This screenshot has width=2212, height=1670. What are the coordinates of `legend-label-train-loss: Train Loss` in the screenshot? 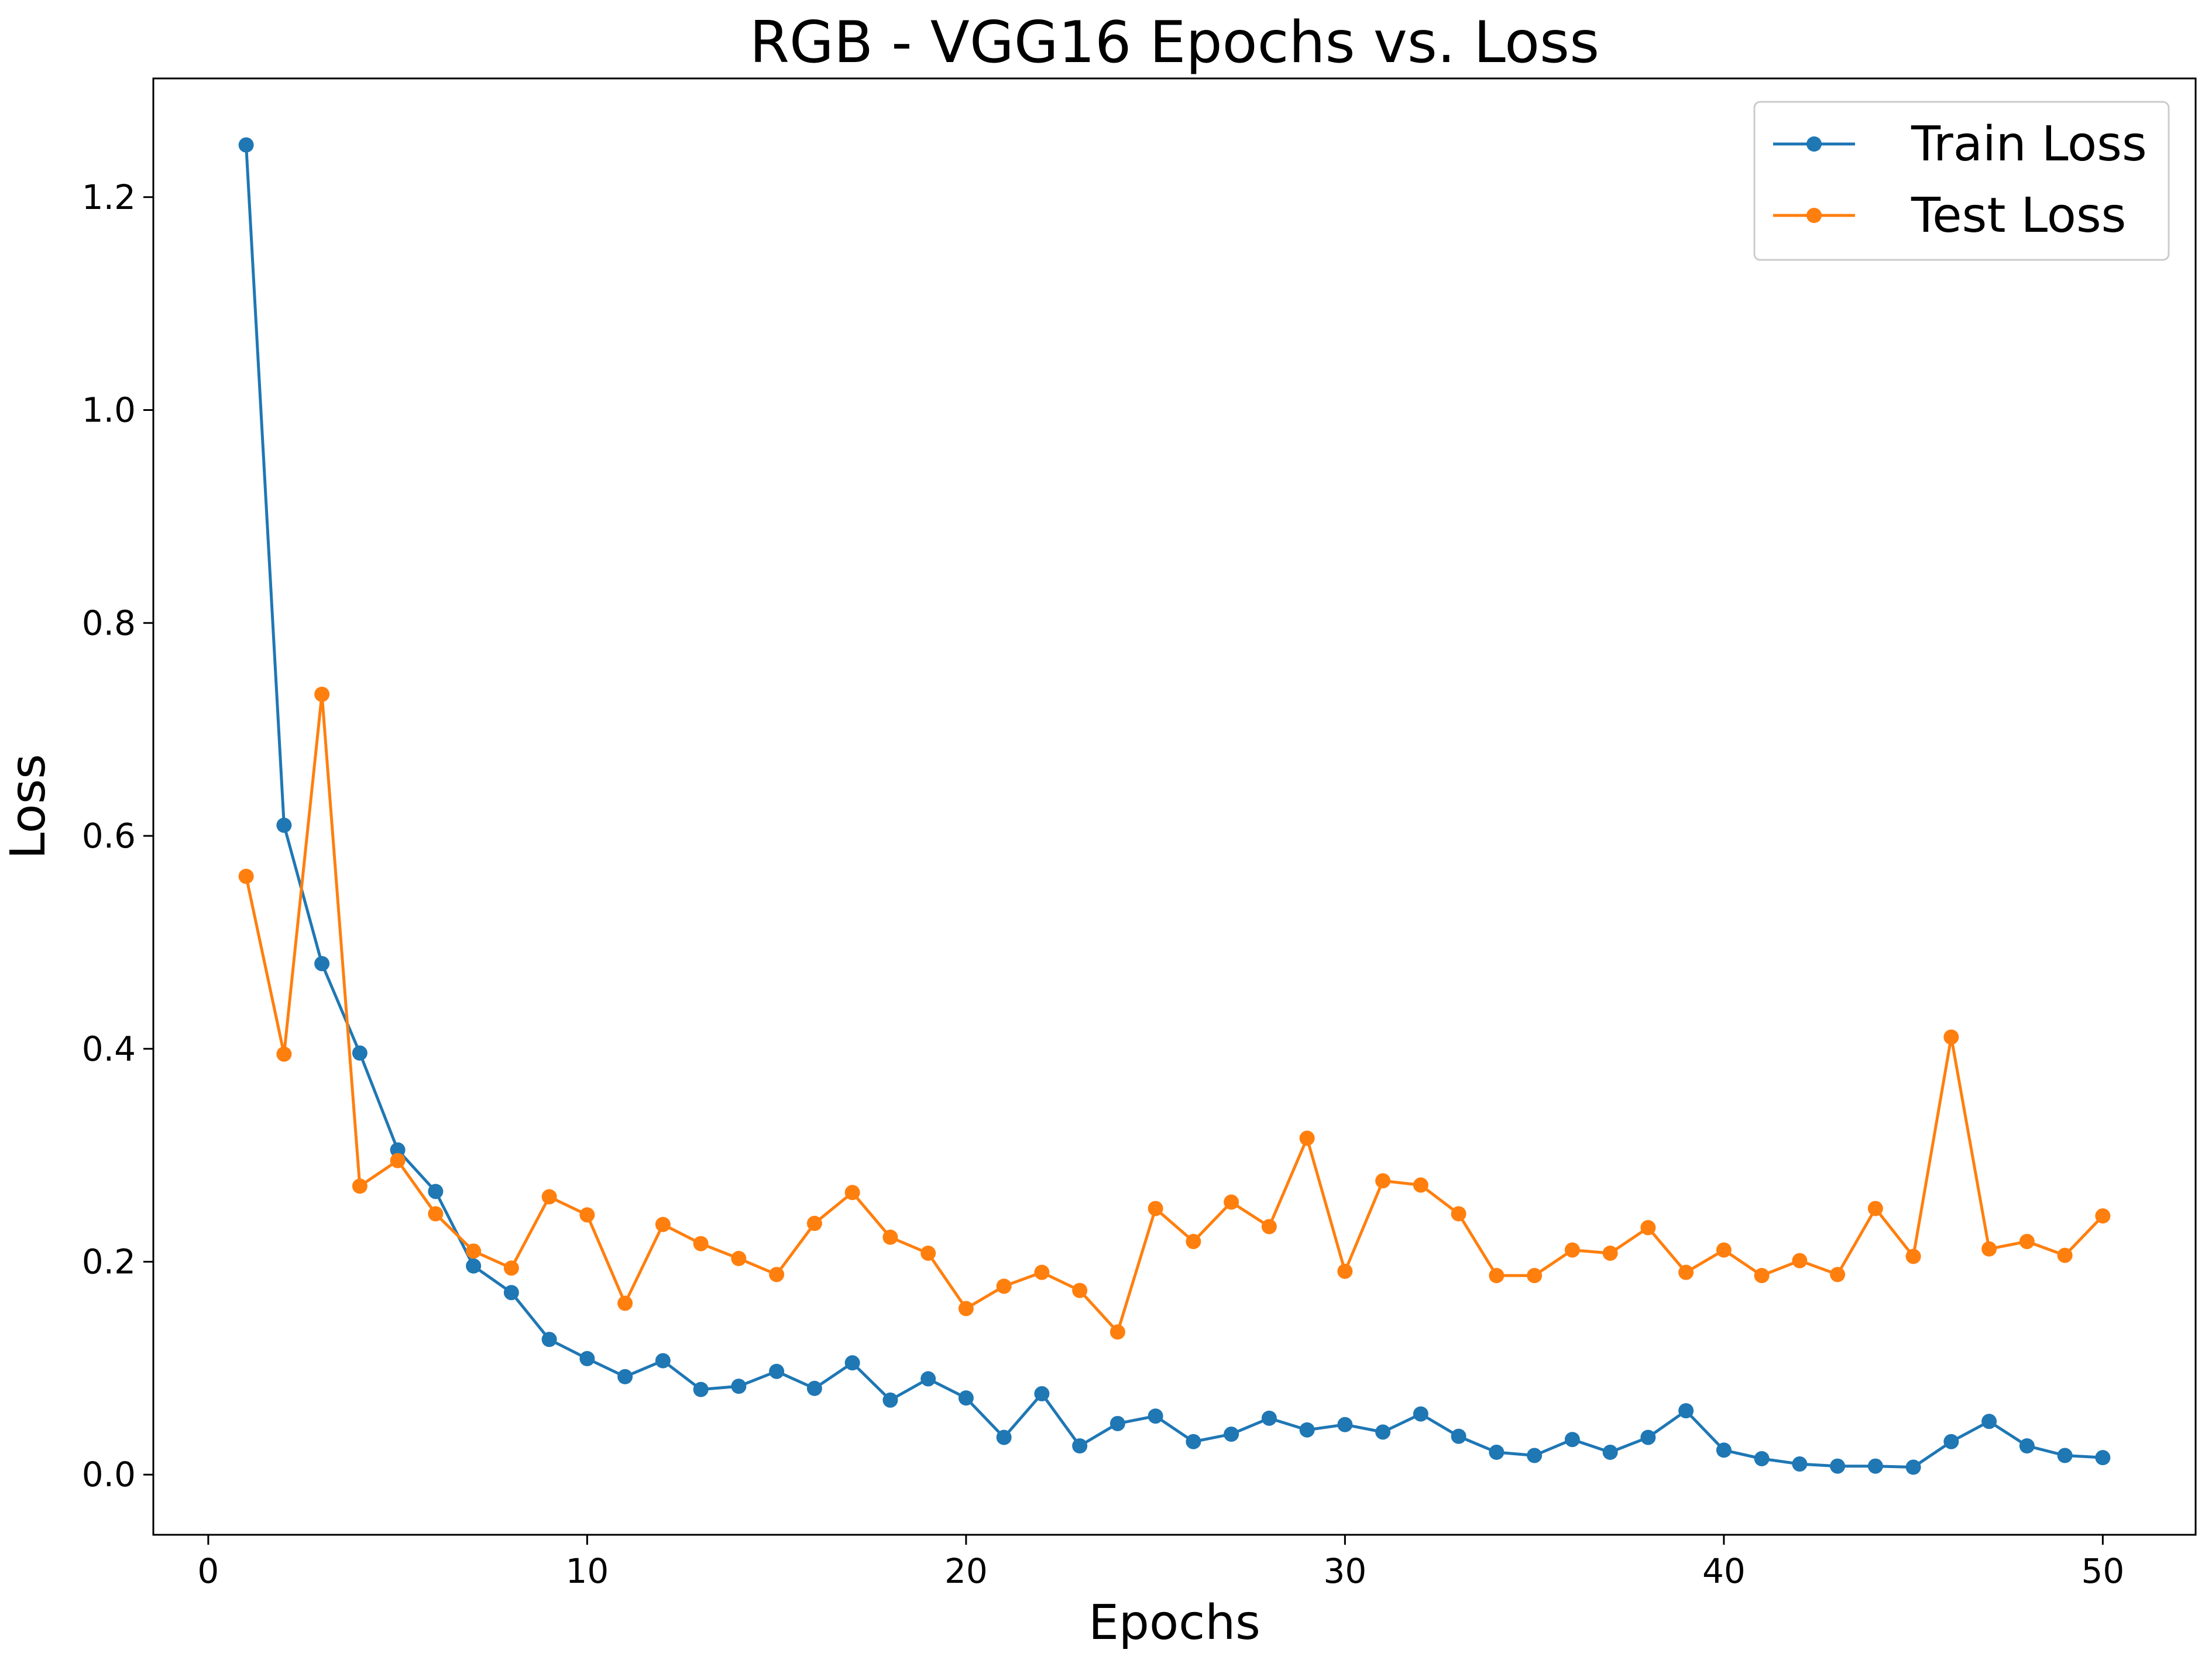 It's located at (2029, 144).